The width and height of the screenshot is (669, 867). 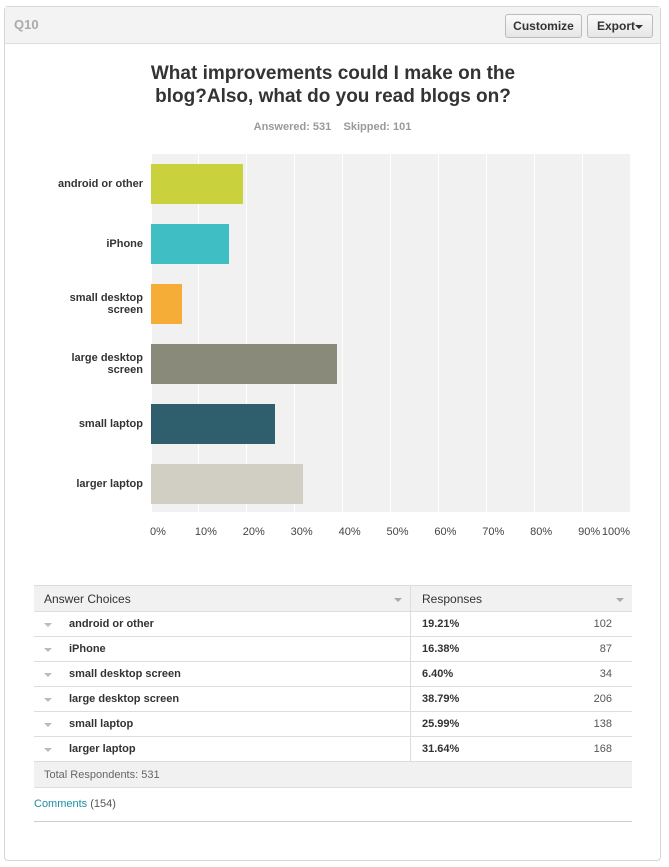 What do you see at coordinates (616, 26) in the screenshot?
I see `export-label: Export` at bounding box center [616, 26].